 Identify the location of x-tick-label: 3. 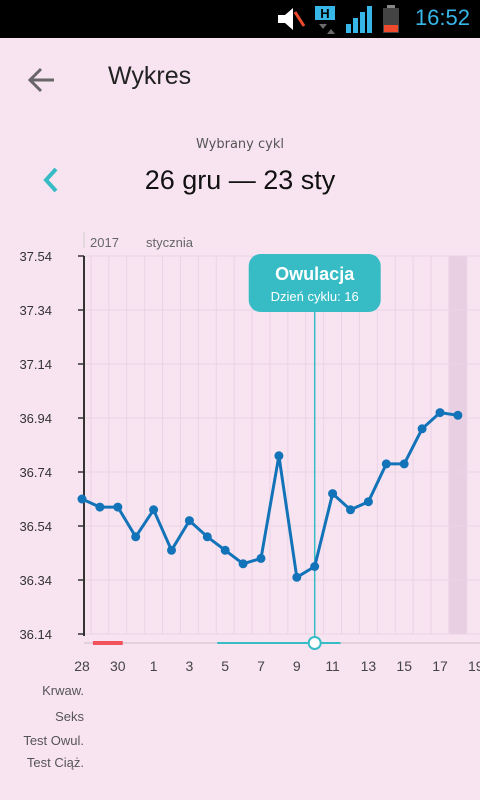
(190, 666).